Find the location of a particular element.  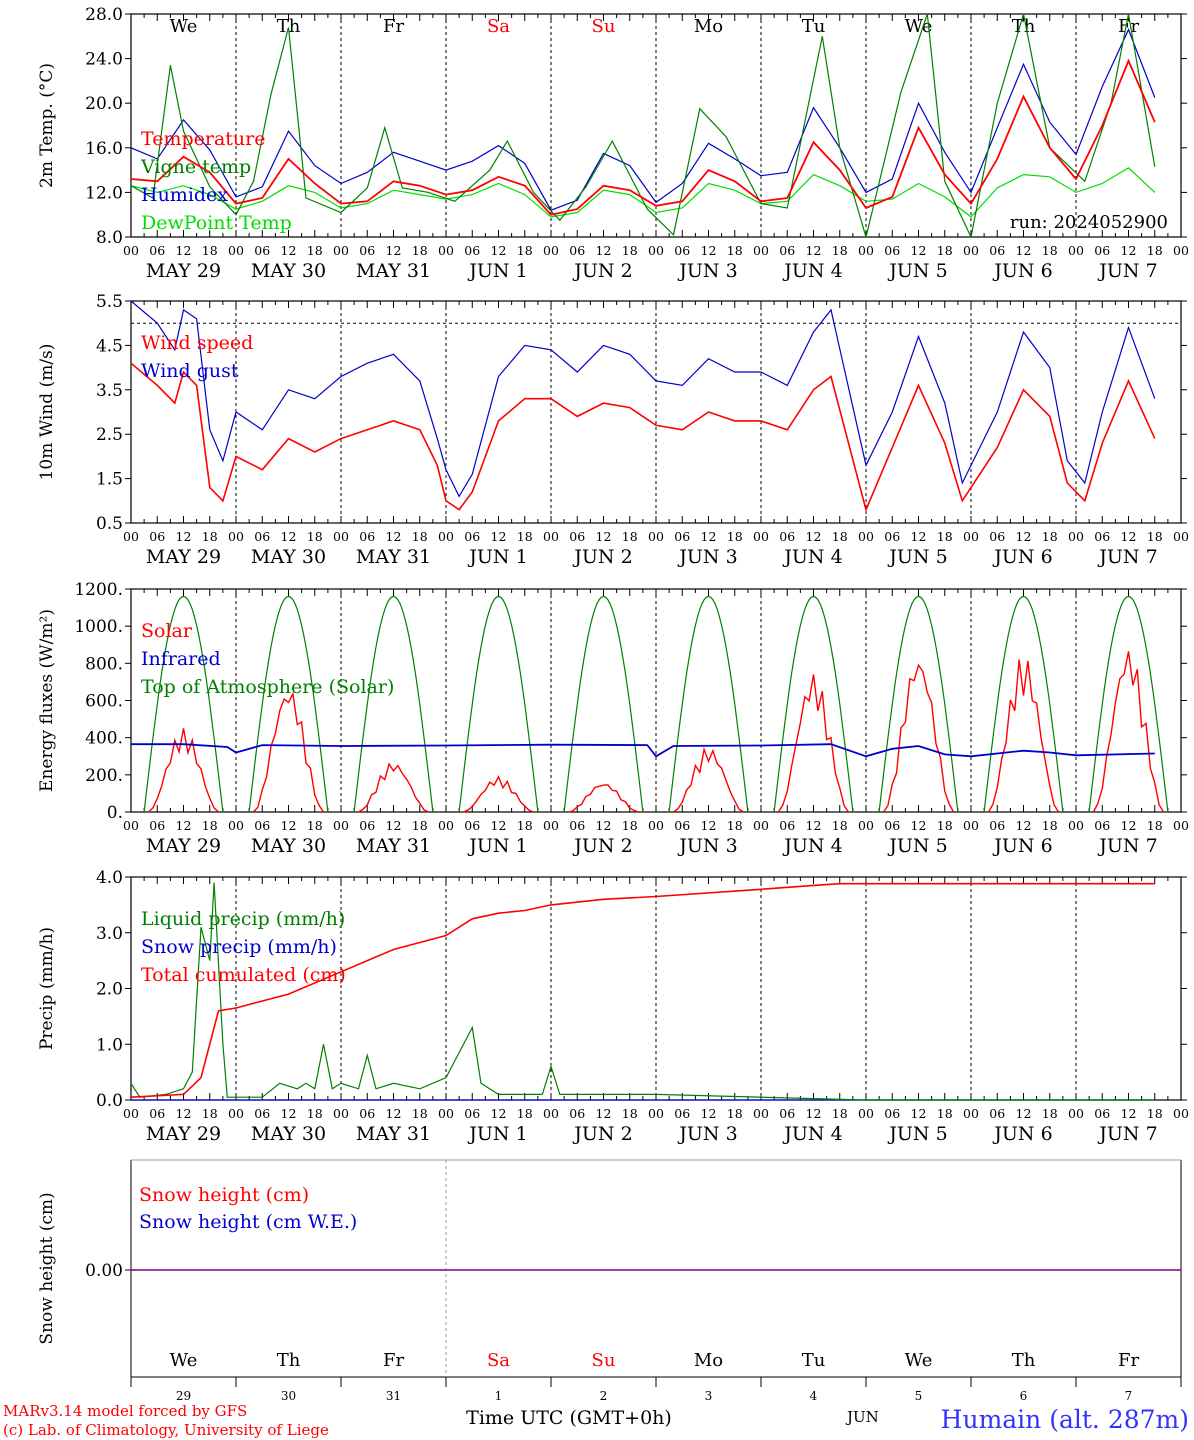

wind-ytick-label: 2.5 is located at coordinates (109, 435).